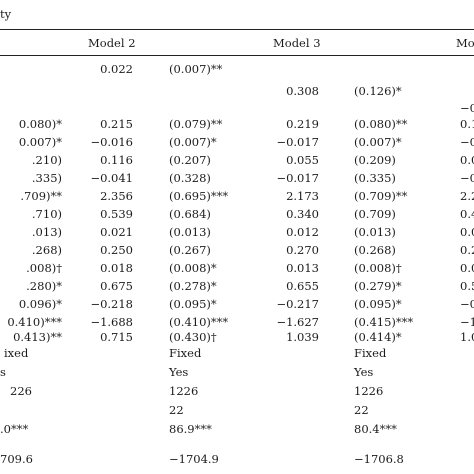 This screenshot has width=474, height=474. Describe the element at coordinates (302, 160) in the screenshot. I see `table-cell-c3: 0.055` at that location.